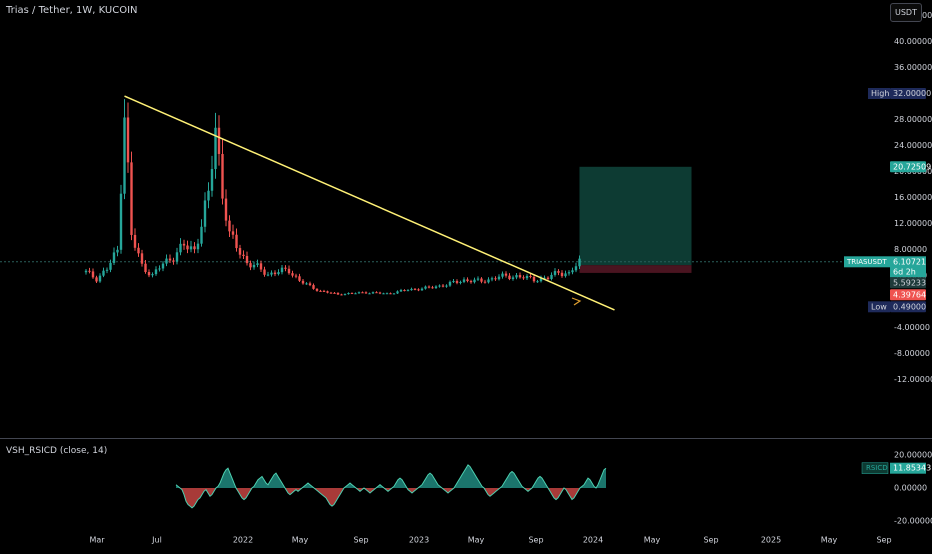 The image size is (932, 554). I want to click on symbol-title: Trias / Tether, 1W, KUCOIN, so click(72, 10).